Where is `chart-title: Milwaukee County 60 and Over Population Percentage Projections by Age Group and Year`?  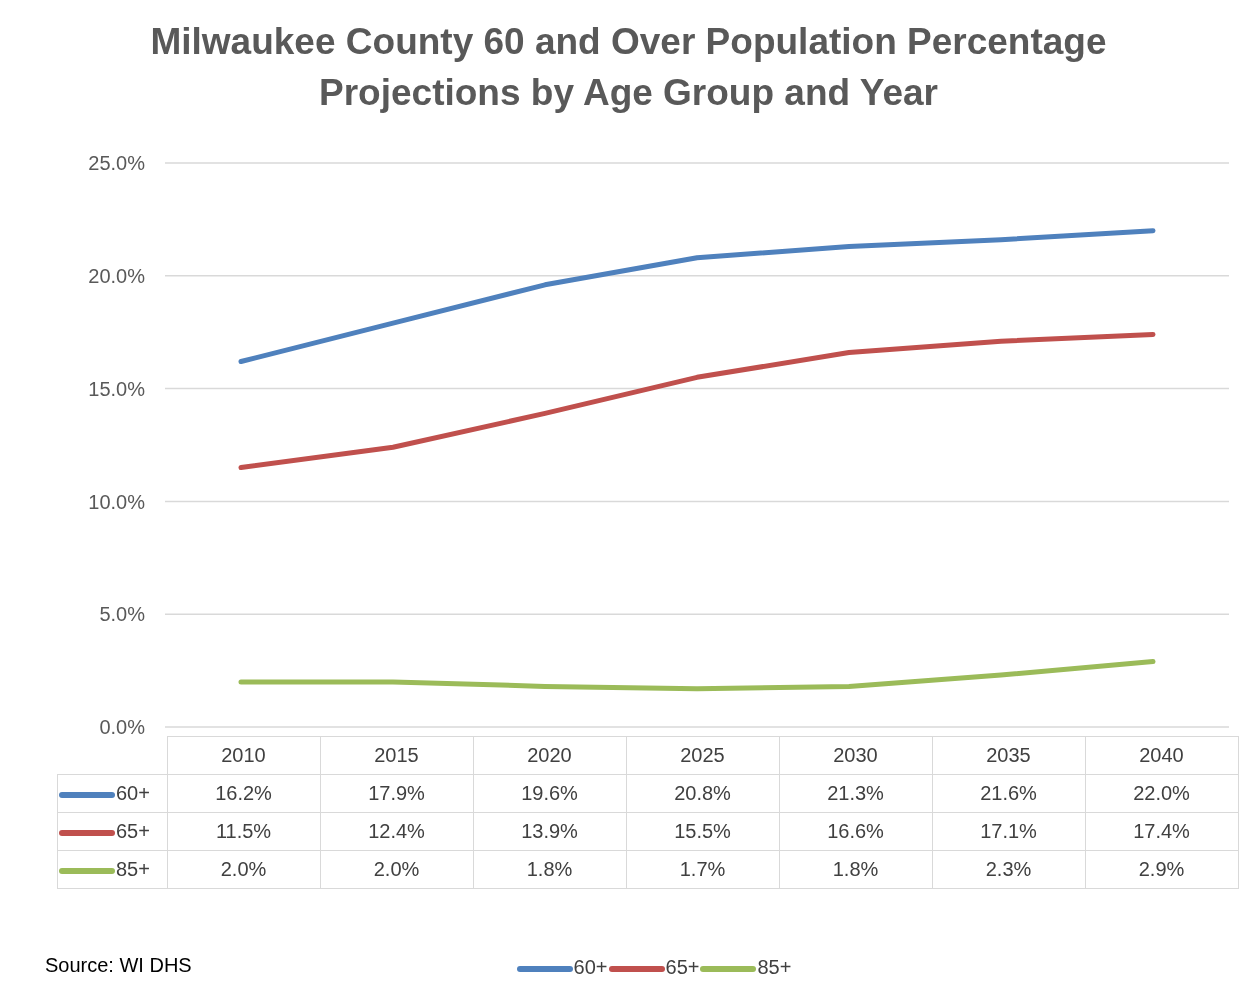
chart-title: Milwaukee County 60 and Over Population Percentage Projections by Age Group and Year is located at coordinates (628, 67).